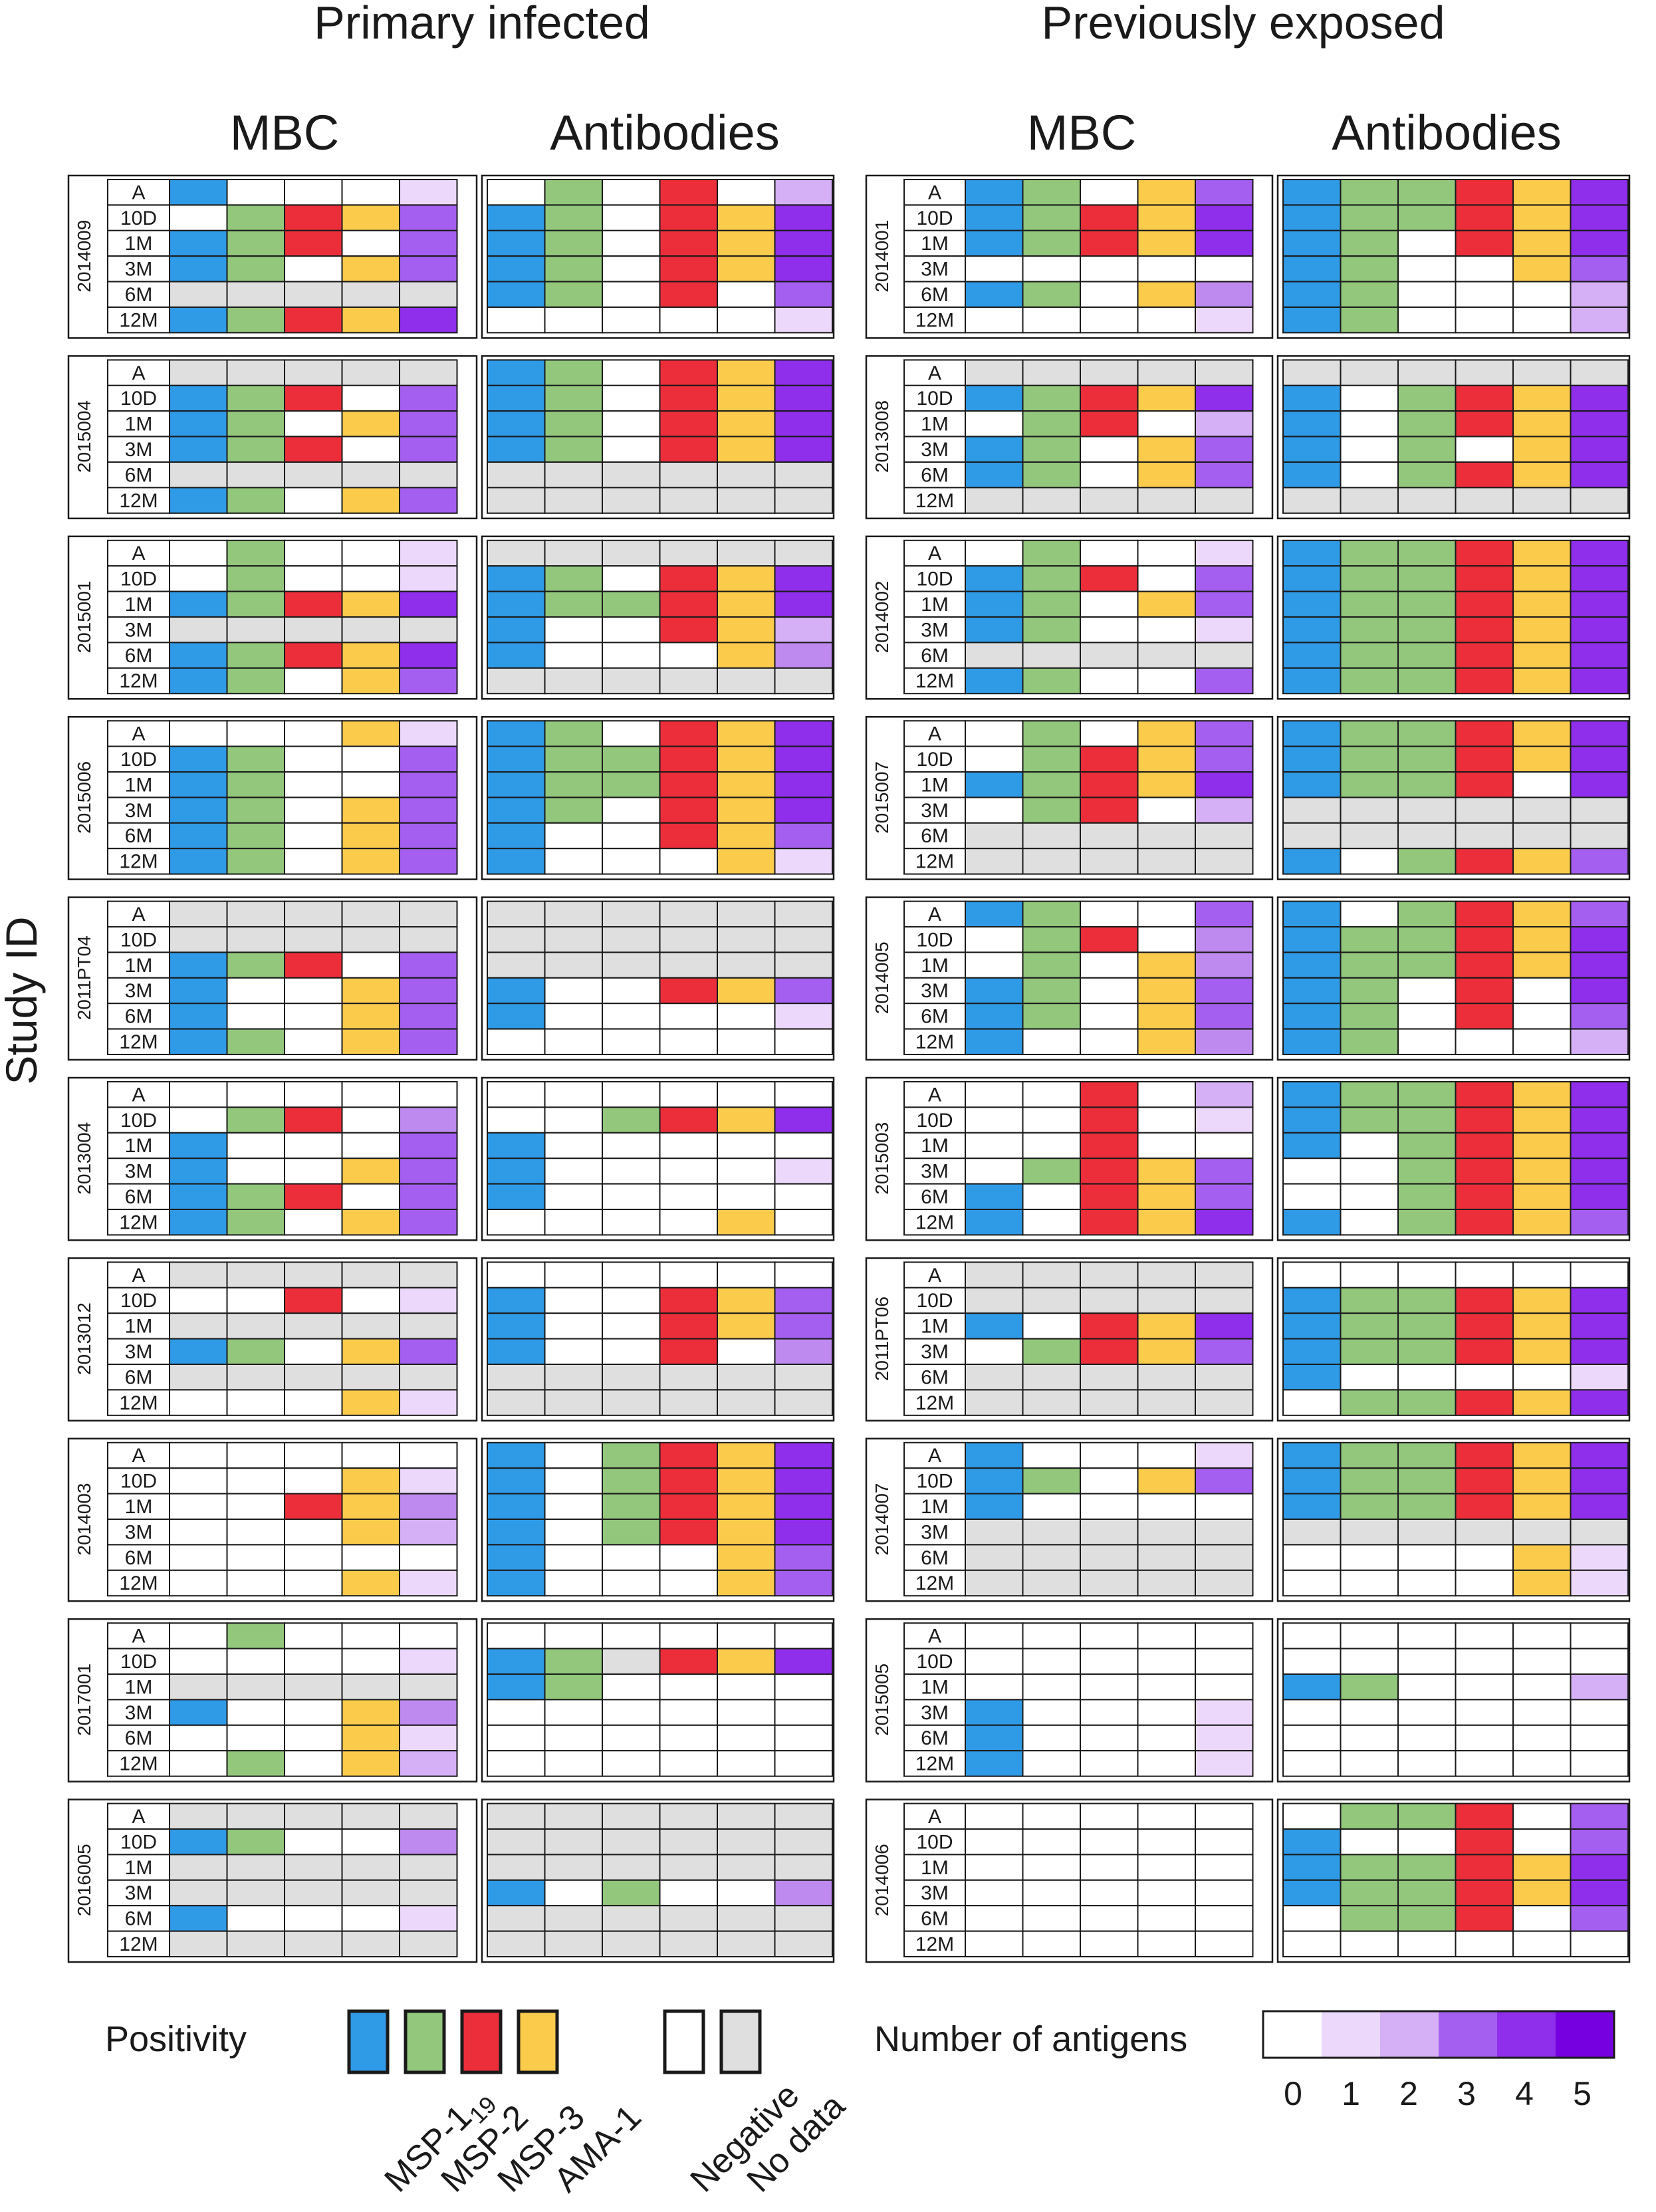 This screenshot has height=2212, width=1656. I want to click on timepoint-label: 12M, so click(138, 1764).